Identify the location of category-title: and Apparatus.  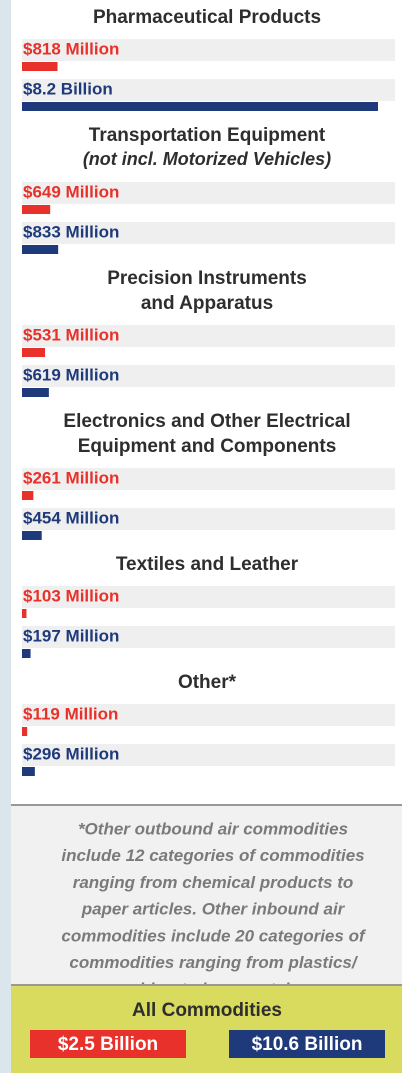
(207, 303).